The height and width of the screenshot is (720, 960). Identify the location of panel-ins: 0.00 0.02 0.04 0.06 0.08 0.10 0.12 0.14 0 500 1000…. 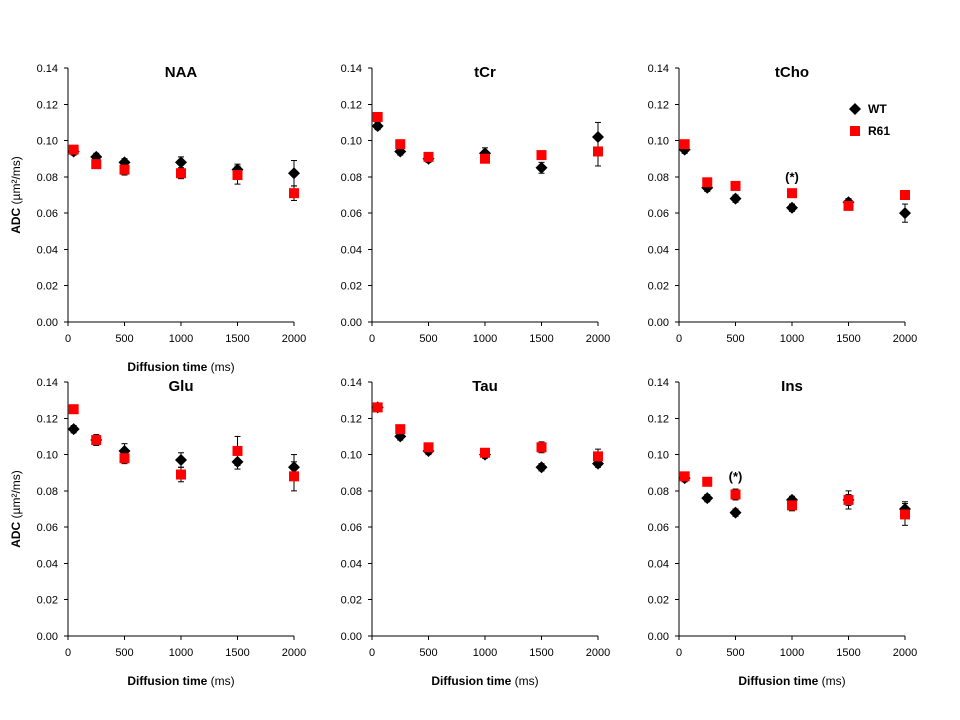
(783, 532).